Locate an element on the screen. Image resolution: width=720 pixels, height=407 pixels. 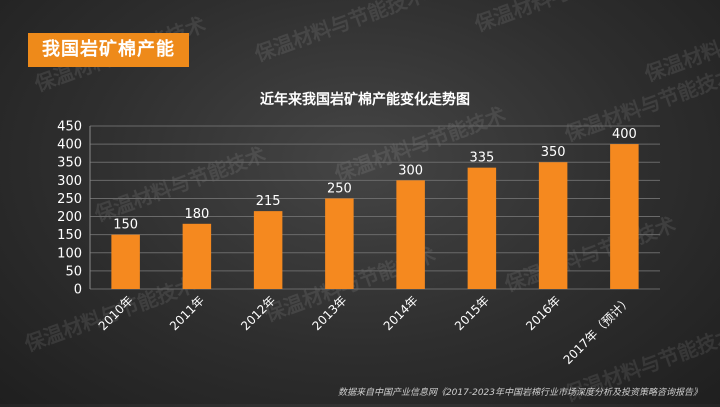
y-tick-label: 150 is located at coordinates (69, 235).